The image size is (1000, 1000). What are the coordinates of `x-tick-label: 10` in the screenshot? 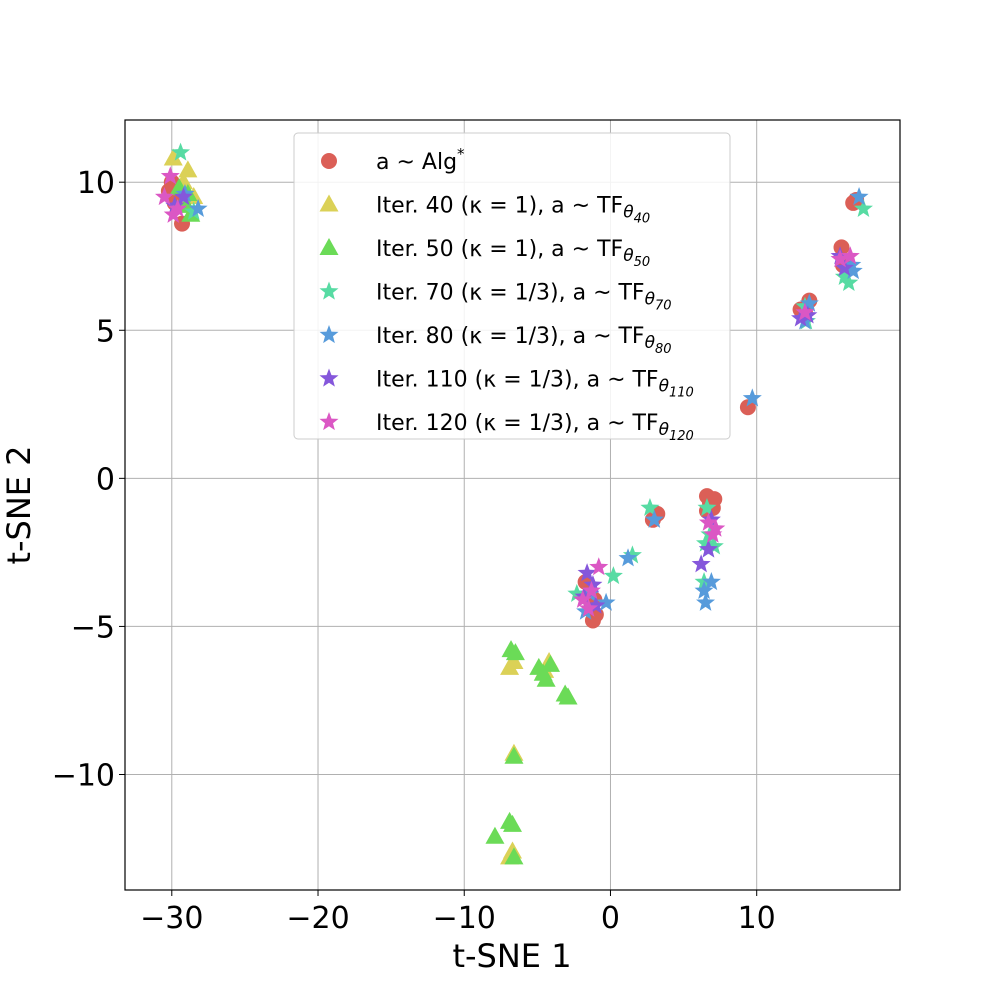 It's located at (757, 918).